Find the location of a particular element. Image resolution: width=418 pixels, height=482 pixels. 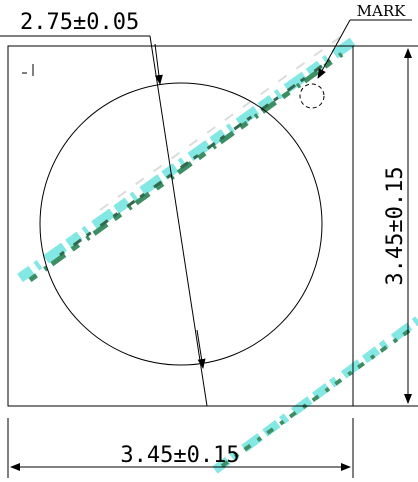

corner-marker is located at coordinates (28, 70).